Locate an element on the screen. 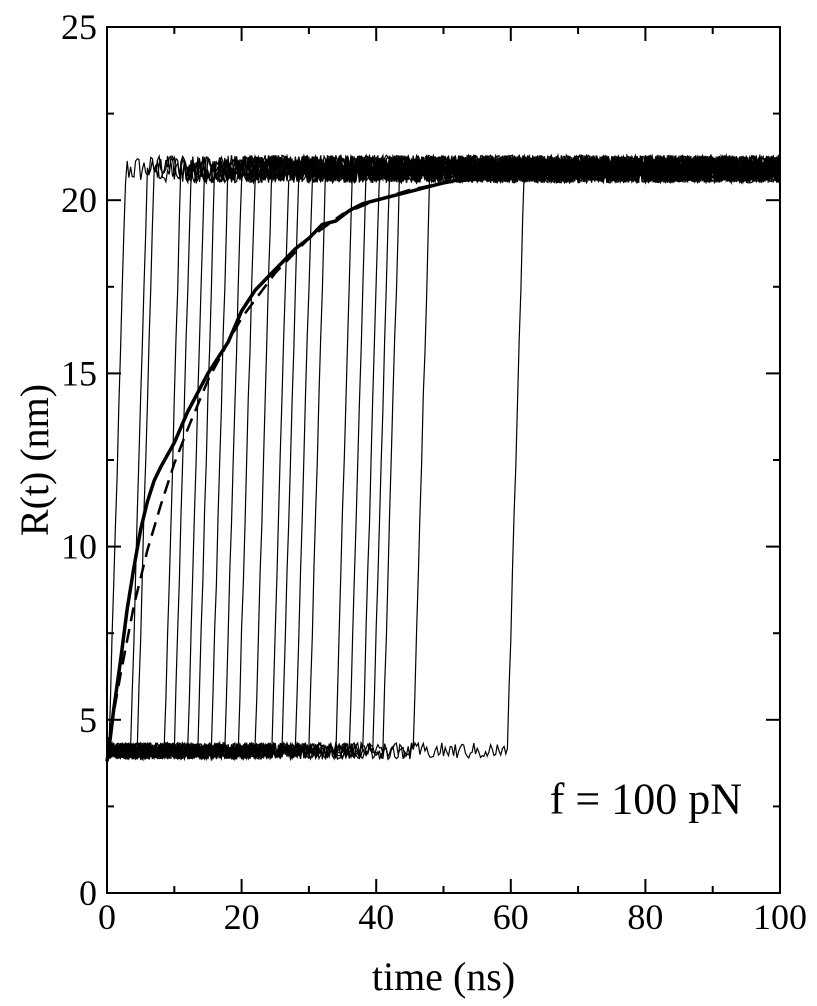  x-axis-label: time (ns) is located at coordinates (443, 976).